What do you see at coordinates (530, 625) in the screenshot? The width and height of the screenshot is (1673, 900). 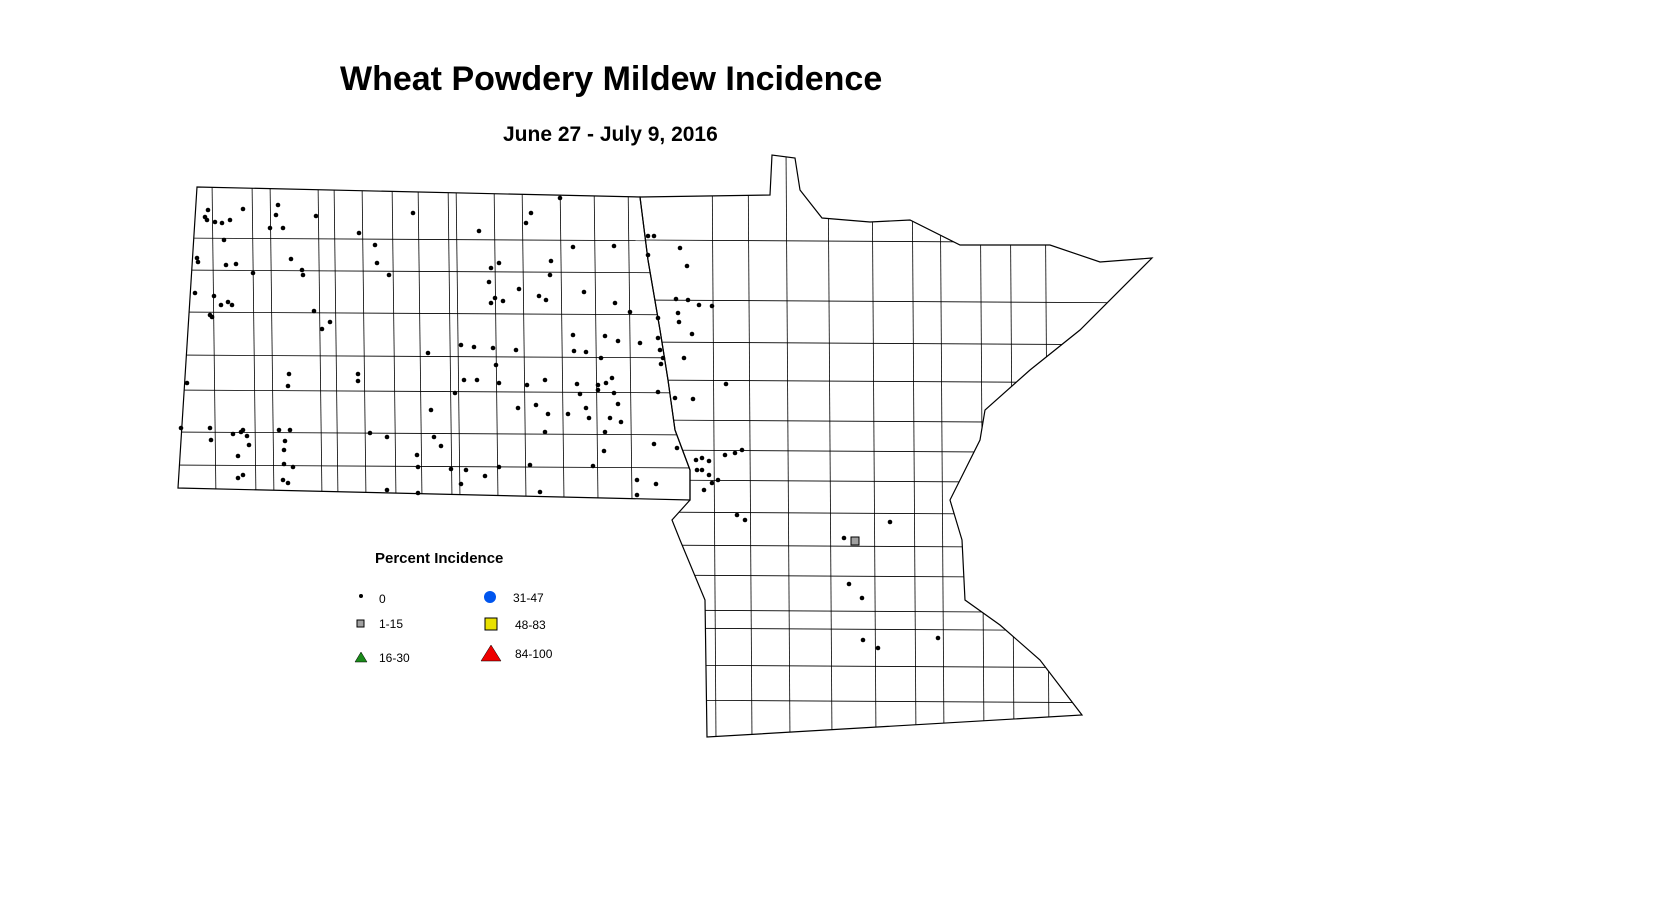 I see `legend-label-48-83: 48-83` at bounding box center [530, 625].